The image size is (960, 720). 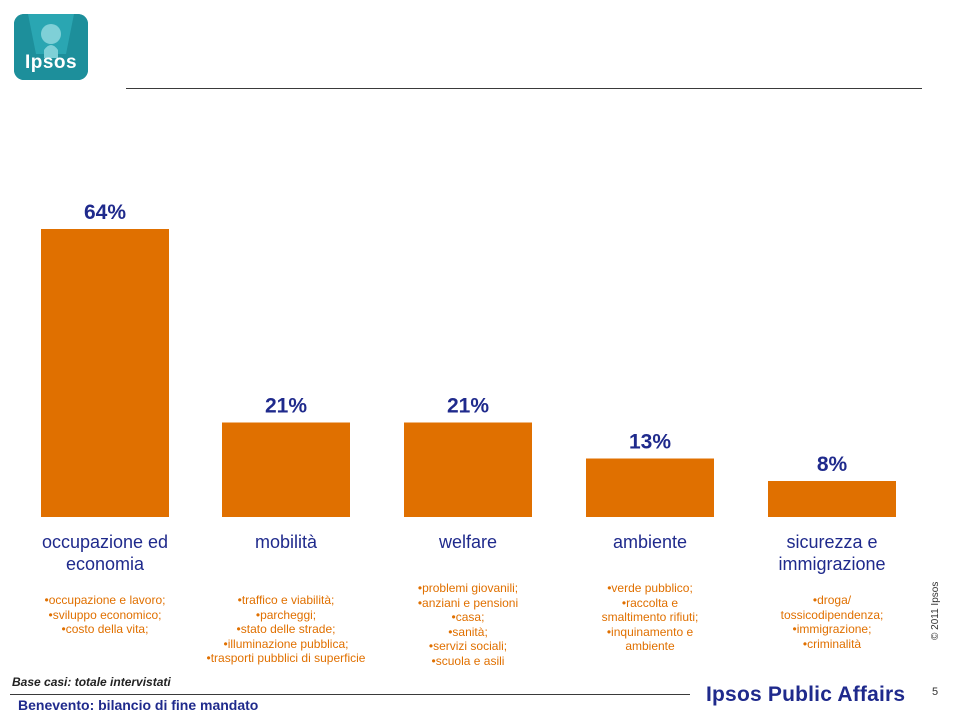 I want to click on category-label-1: economia, so click(x=105, y=564).